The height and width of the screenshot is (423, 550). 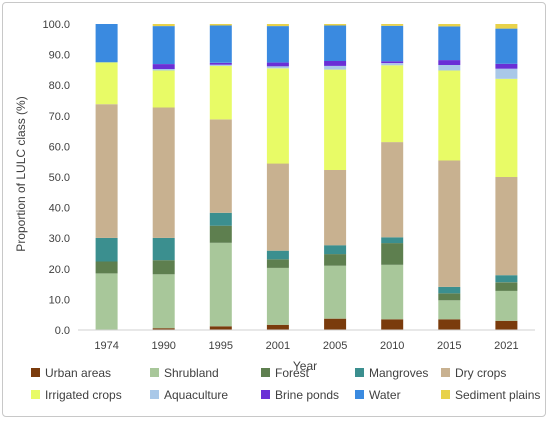 I want to click on legend-item: Shrubland, so click(x=184, y=373).